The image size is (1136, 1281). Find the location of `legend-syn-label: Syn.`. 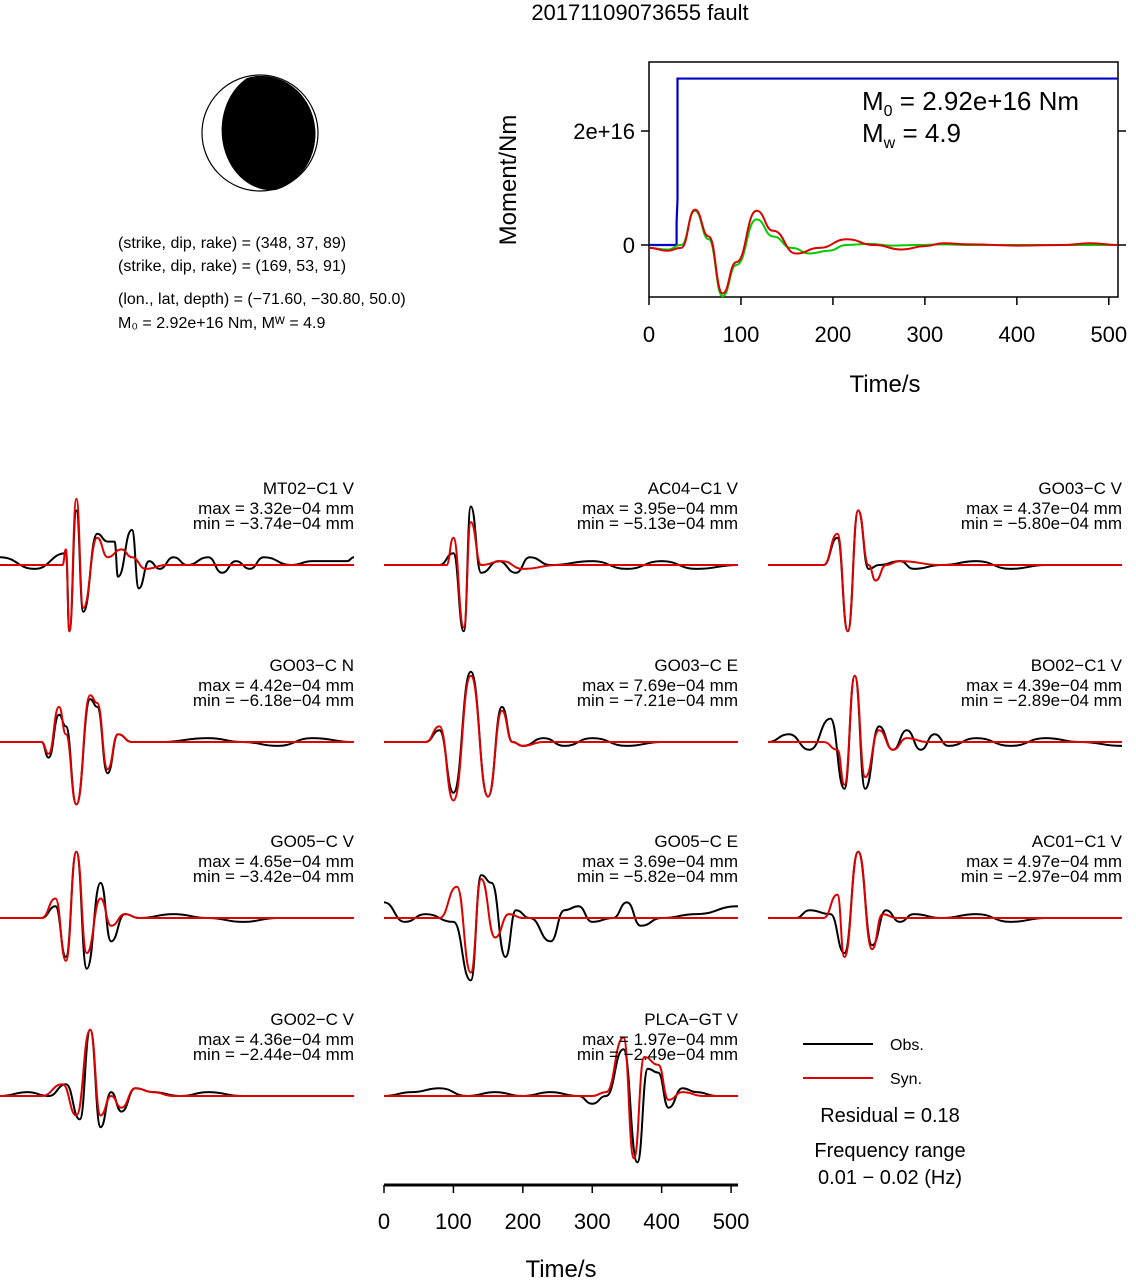

legend-syn-label: Syn. is located at coordinates (906, 1079).